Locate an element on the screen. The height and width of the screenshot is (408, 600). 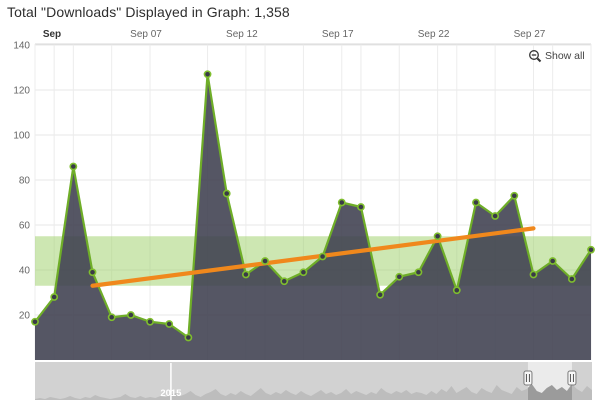
y-axis-label: 100 is located at coordinates (21, 136).